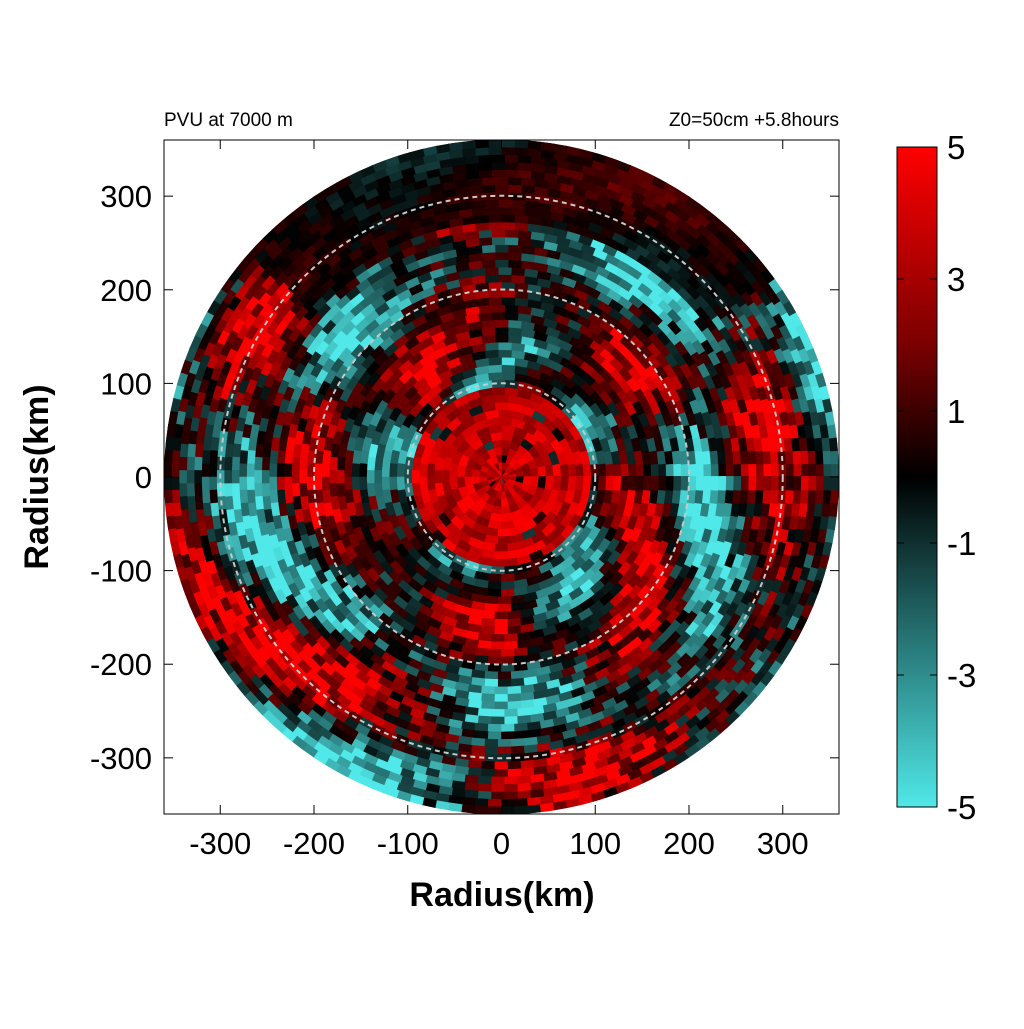  I want to click on y-tick-label: 200, so click(126, 290).